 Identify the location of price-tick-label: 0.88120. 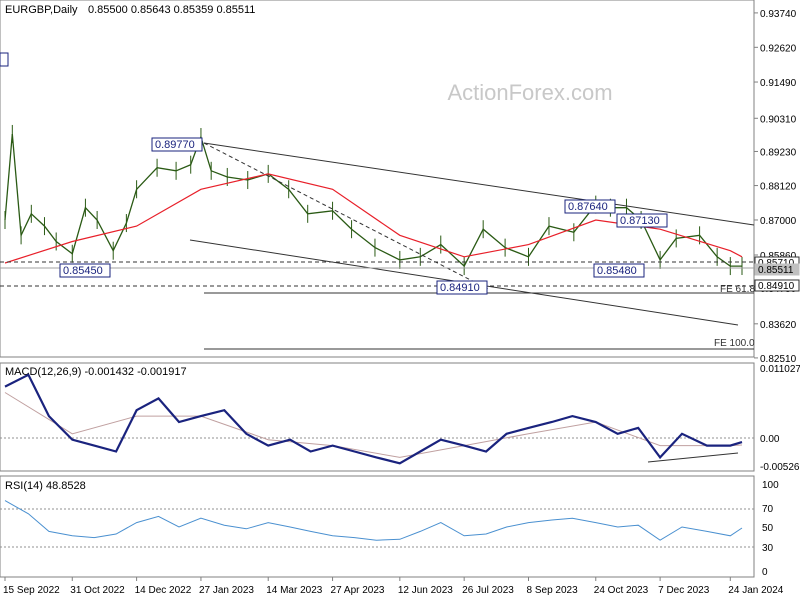
(778, 187).